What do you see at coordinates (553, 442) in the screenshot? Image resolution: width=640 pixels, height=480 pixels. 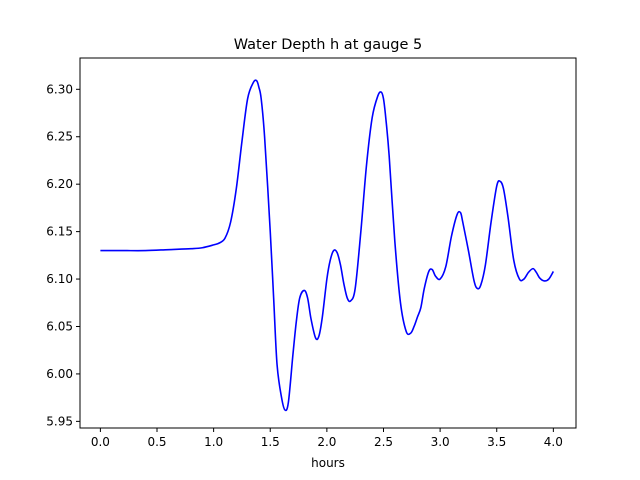 I see `x-tick-label: 4.0` at bounding box center [553, 442].